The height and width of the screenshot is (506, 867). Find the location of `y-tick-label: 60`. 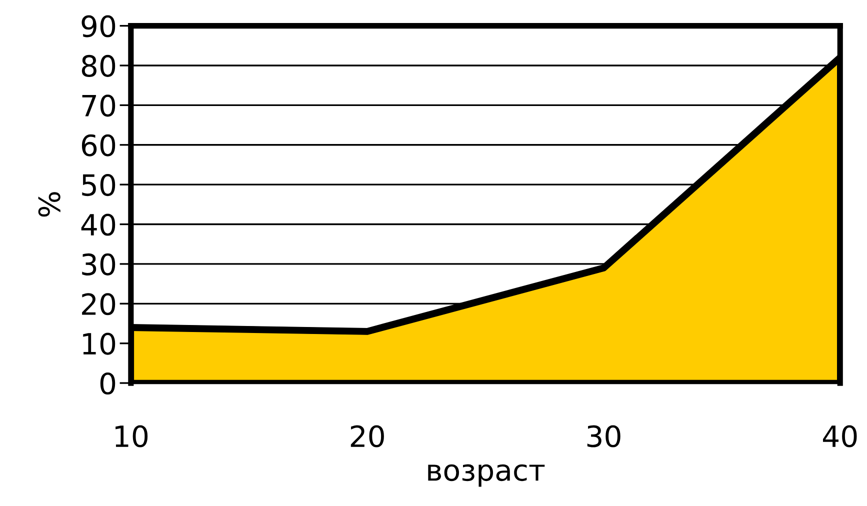

y-tick-label: 60 is located at coordinates (99, 145).